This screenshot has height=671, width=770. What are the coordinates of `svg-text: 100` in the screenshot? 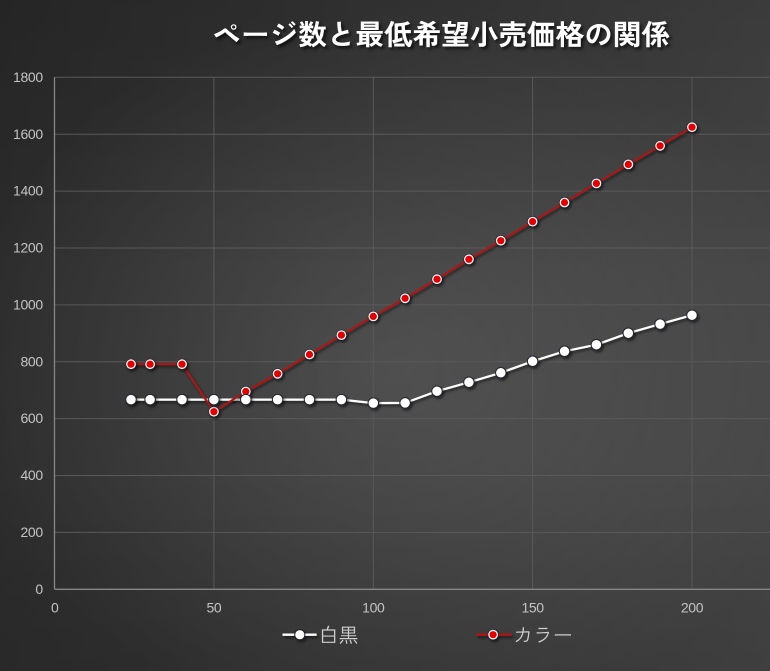 It's located at (373, 608).